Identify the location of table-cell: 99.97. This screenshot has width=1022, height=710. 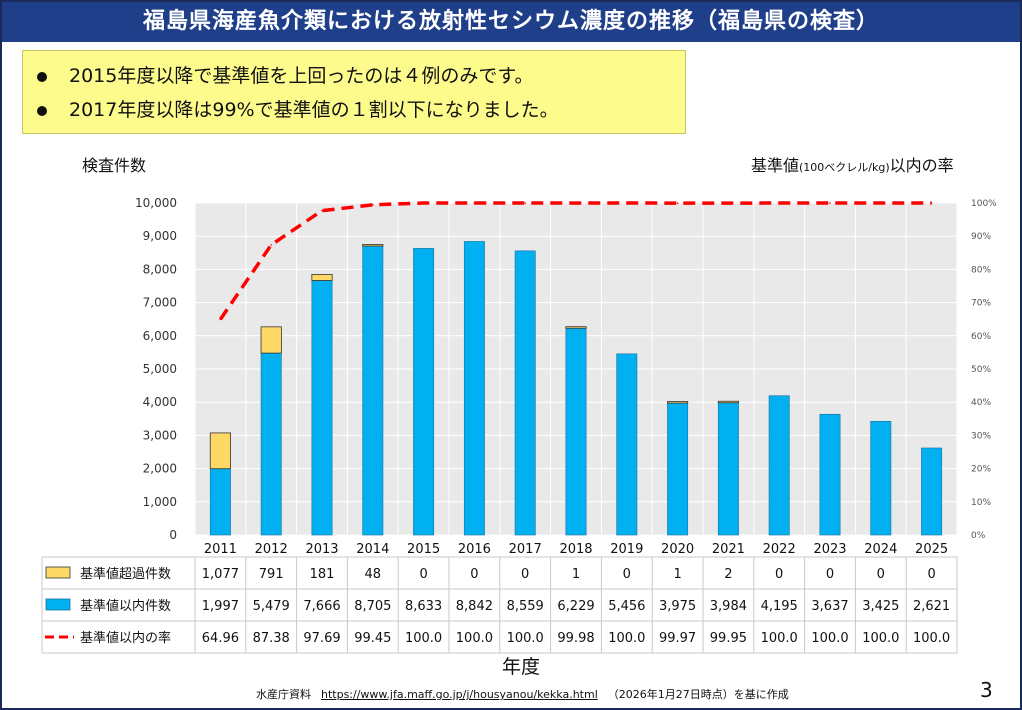
(677, 638).